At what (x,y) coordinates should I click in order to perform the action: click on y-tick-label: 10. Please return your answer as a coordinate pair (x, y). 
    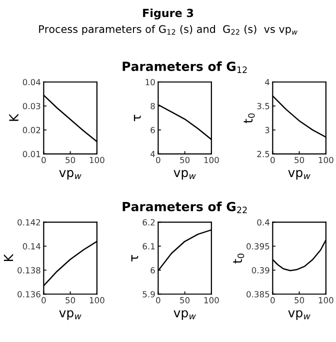
    Looking at the image, I should click on (150, 82).